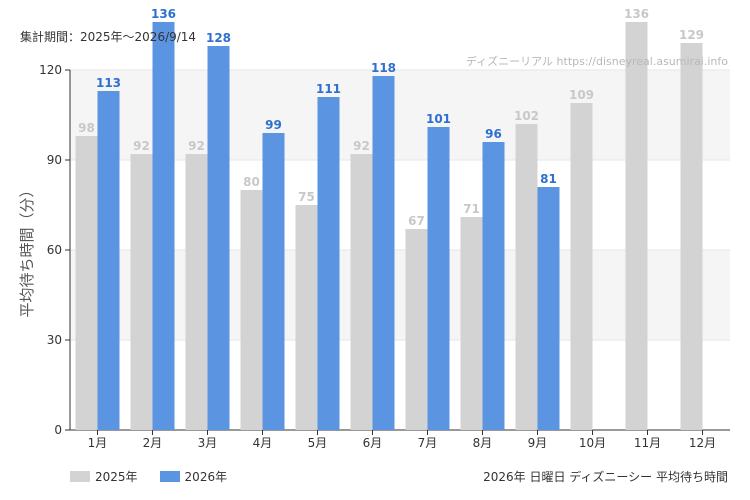 The width and height of the screenshot is (750, 500). Describe the element at coordinates (116, 477) in the screenshot. I see `legend-label-2025: 2025年` at that location.